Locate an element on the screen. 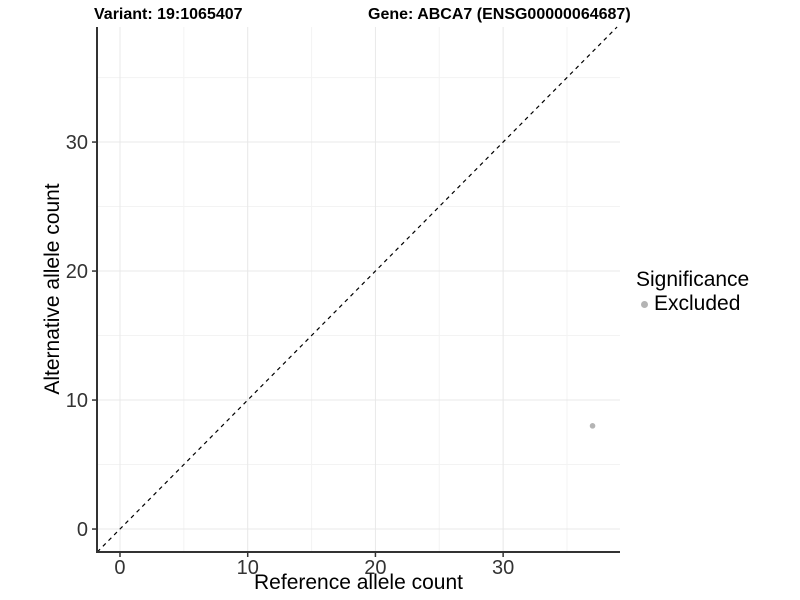 Image resolution: width=800 pixels, height=600 pixels. legend-item-excluded: Excluded is located at coordinates (692, 304).